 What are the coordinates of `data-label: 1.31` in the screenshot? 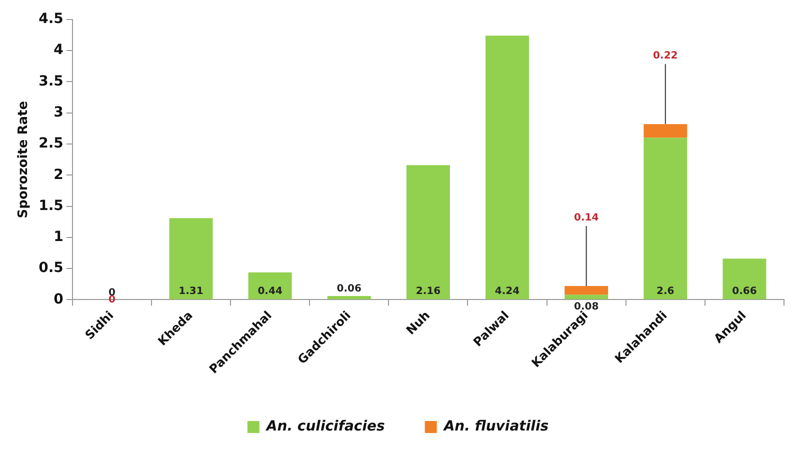 It's located at (191, 291).